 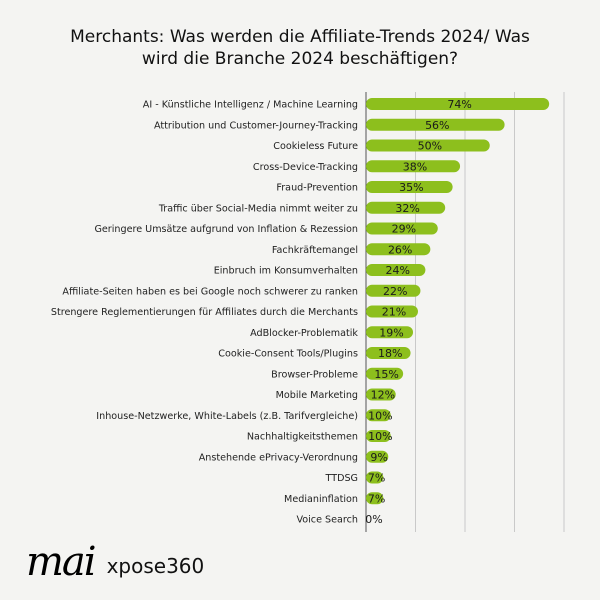 I want to click on category-label: Nachhaltigkeitsthemen, so click(x=302, y=437).